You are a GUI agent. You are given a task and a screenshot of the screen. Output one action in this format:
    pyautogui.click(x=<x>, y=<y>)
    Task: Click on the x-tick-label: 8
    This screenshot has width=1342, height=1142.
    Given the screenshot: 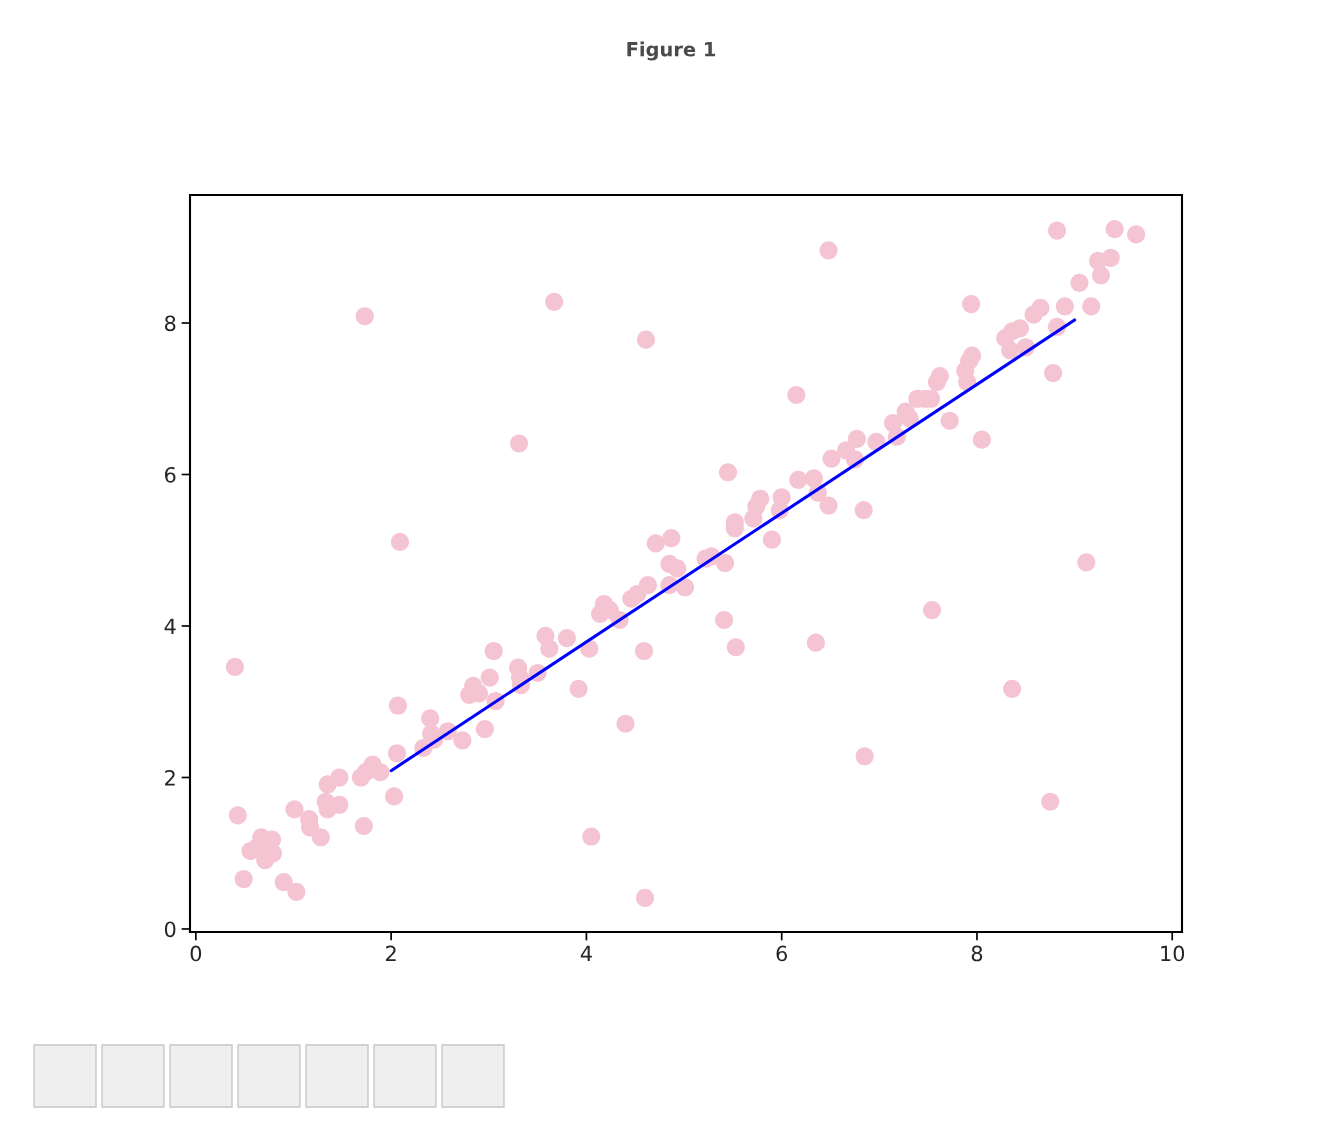 What is the action you would take?
    pyautogui.click(x=977, y=953)
    